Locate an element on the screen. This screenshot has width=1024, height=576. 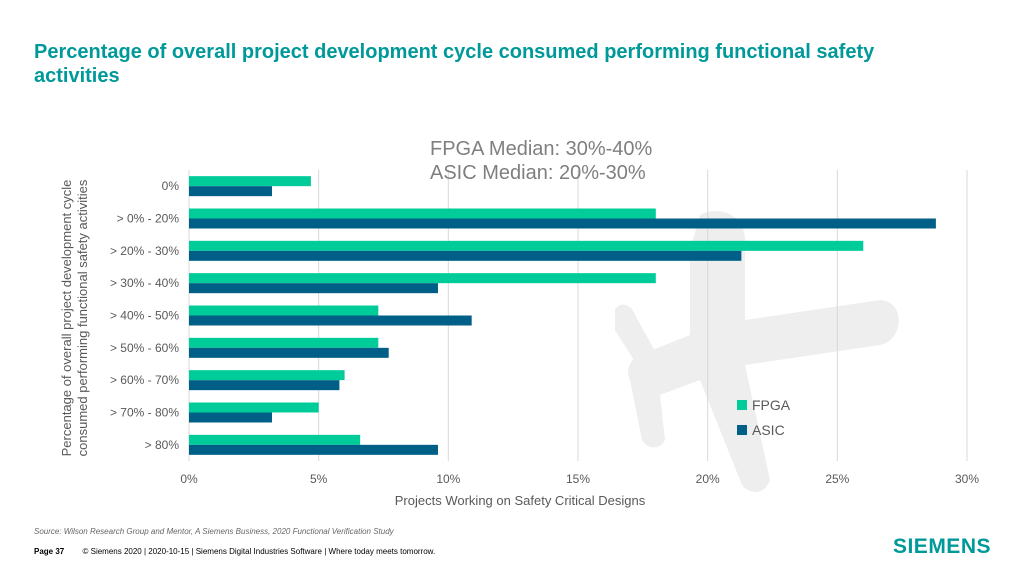
y-tick-label: > 40% - 50% is located at coordinates (144, 316).